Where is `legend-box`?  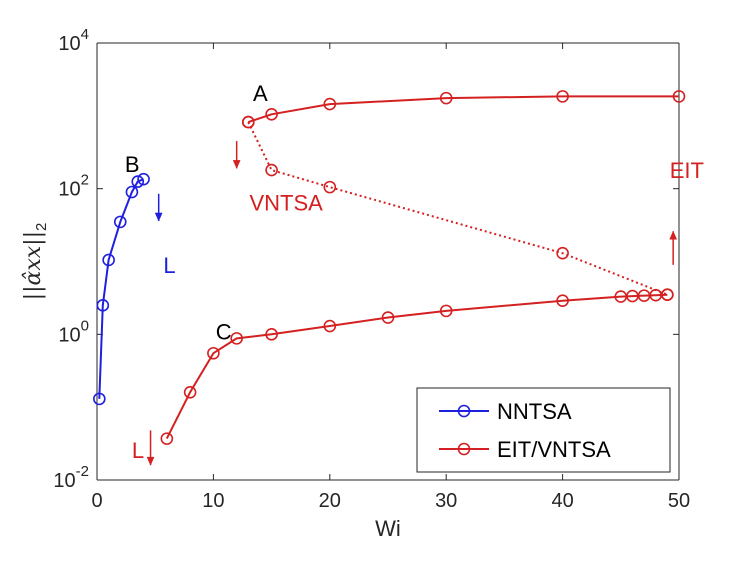
legend-box is located at coordinates (543, 430).